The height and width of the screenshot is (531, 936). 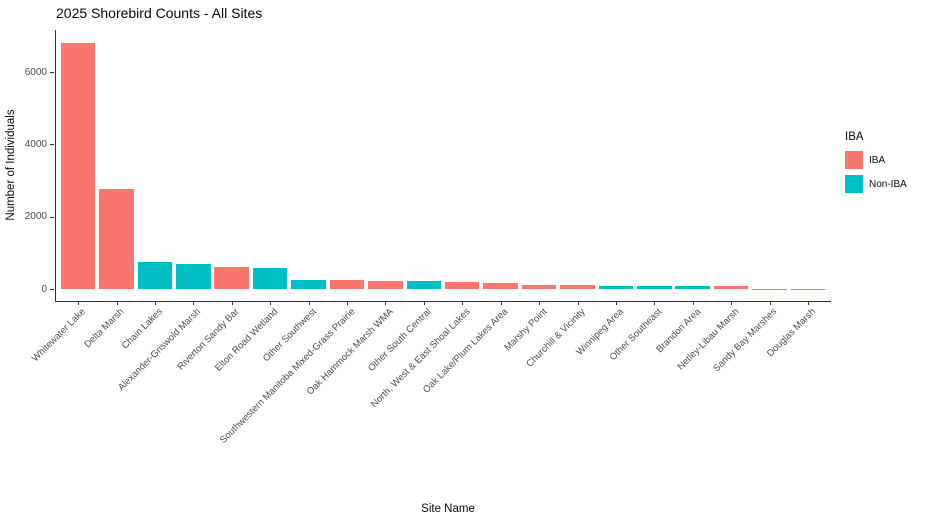 What do you see at coordinates (888, 184) in the screenshot?
I see `legend-label-non-iba: Non-IBA` at bounding box center [888, 184].